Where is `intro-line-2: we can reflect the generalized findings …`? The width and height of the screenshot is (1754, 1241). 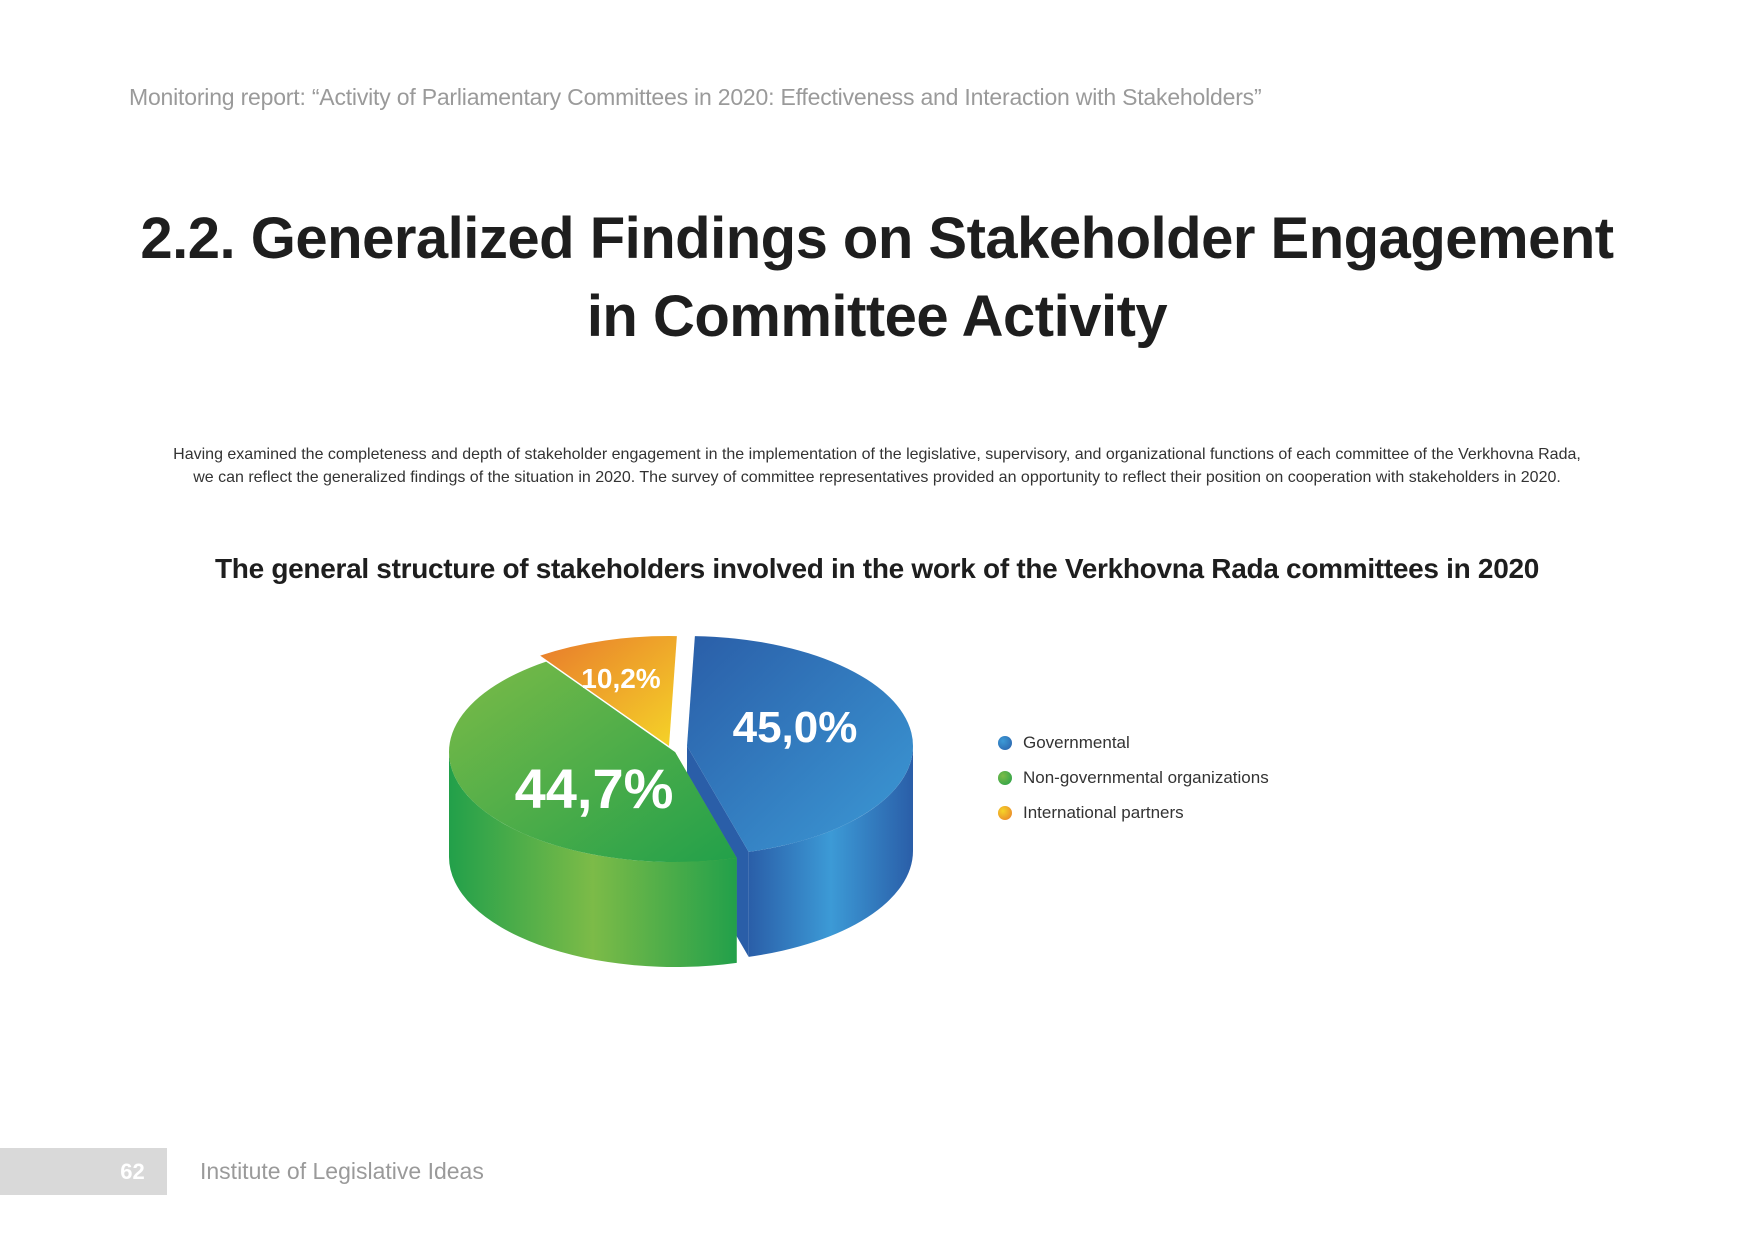 intro-line-2: we can reflect the generalized findings … is located at coordinates (877, 477).